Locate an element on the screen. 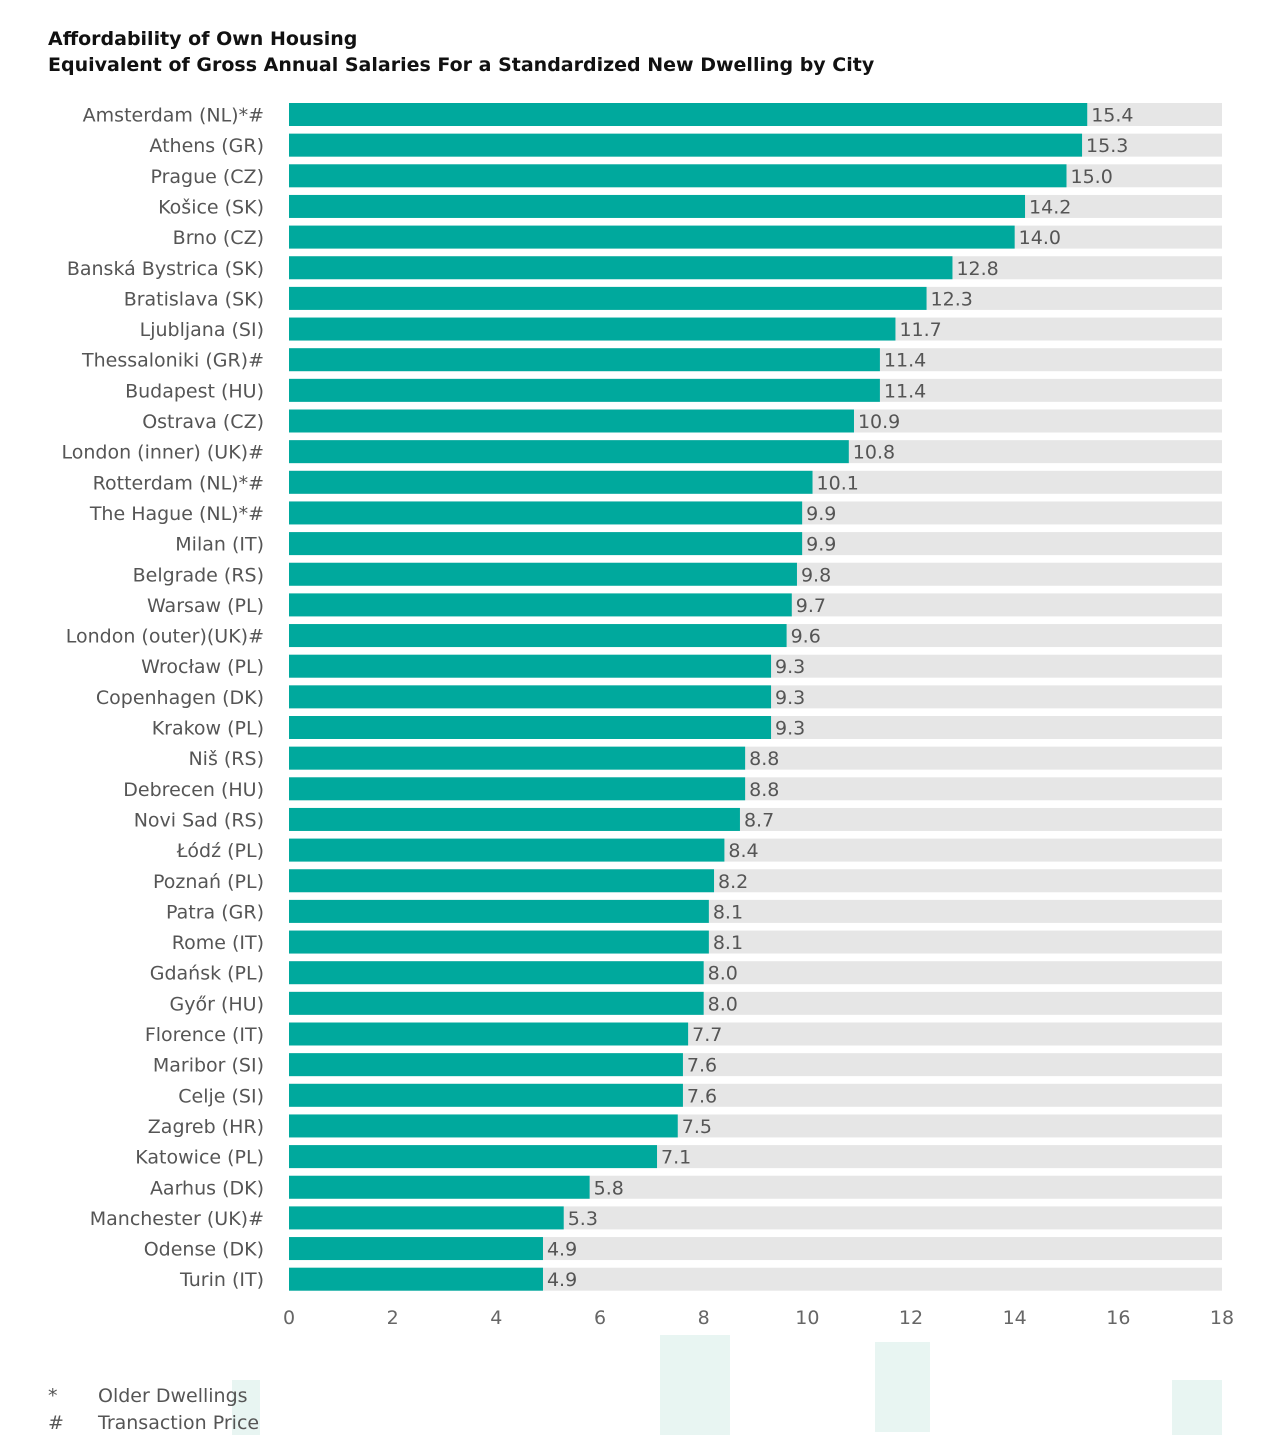 Image resolution: width=1280 pixels, height=1450 pixels. category-label: Gdańsk (PL) is located at coordinates (207, 974).